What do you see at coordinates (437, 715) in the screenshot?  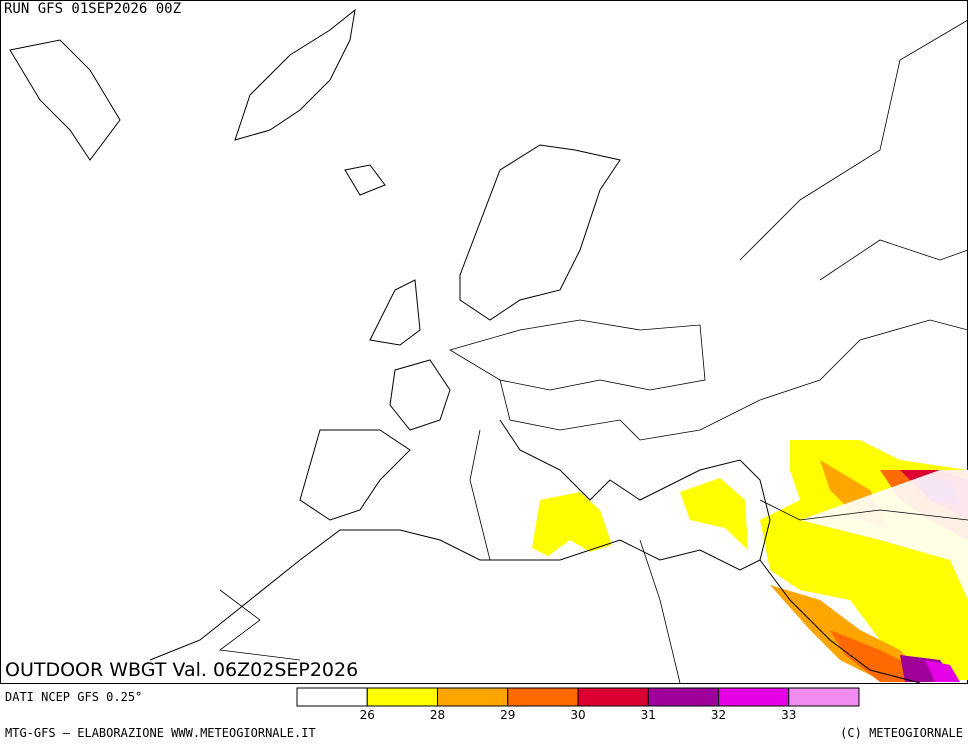 I see `legend-tick-label: 28` at bounding box center [437, 715].